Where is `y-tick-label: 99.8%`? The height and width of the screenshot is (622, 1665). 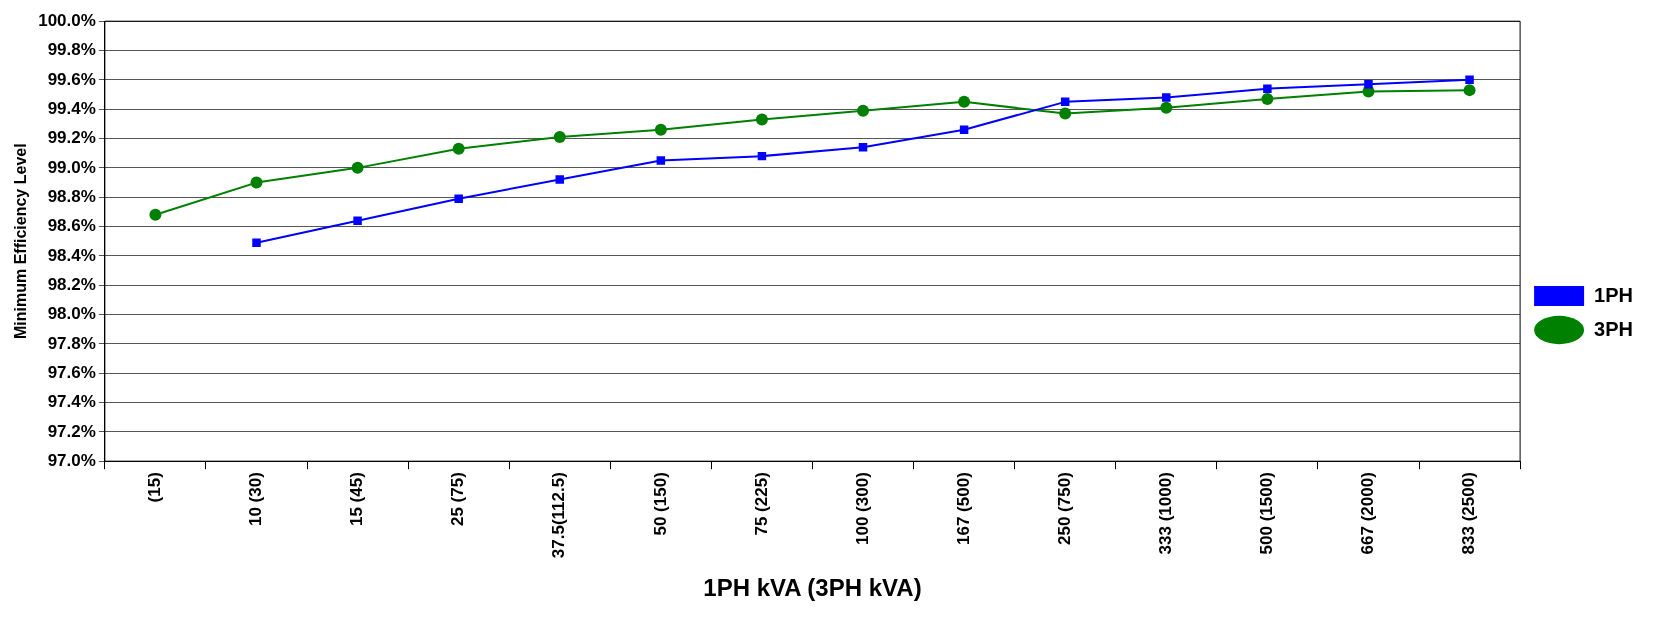 y-tick-label: 99.8% is located at coordinates (71, 50).